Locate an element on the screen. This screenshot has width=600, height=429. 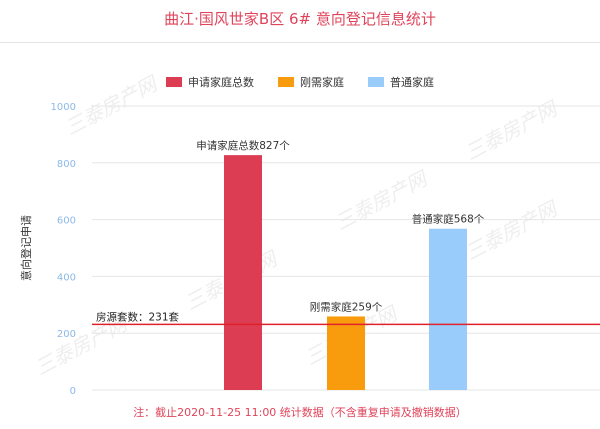
legend-swatch-normal is located at coordinates (376, 82).